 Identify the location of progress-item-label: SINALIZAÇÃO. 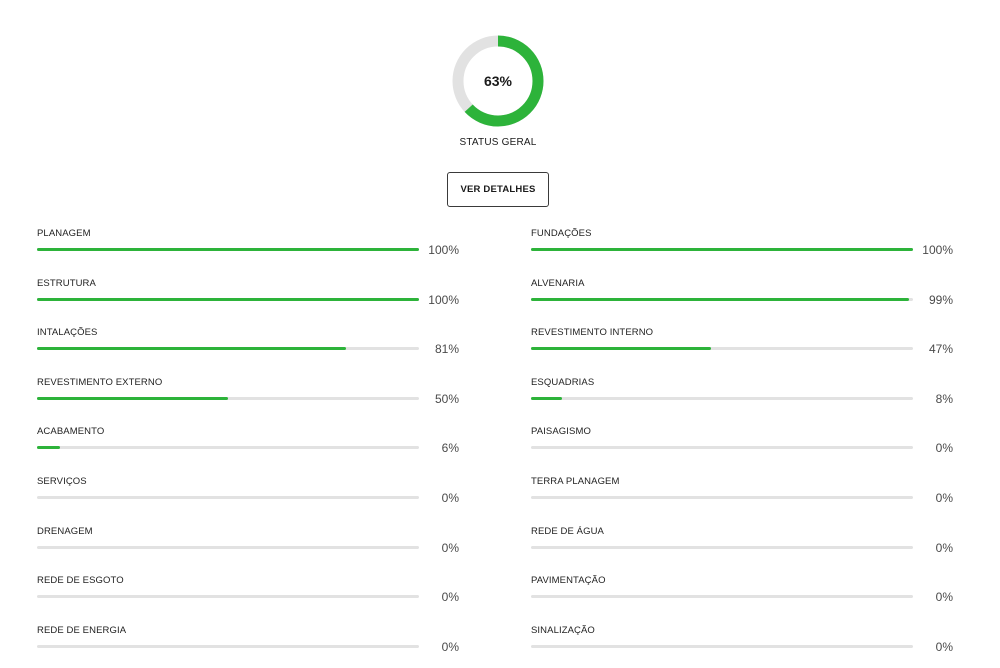
(563, 630).